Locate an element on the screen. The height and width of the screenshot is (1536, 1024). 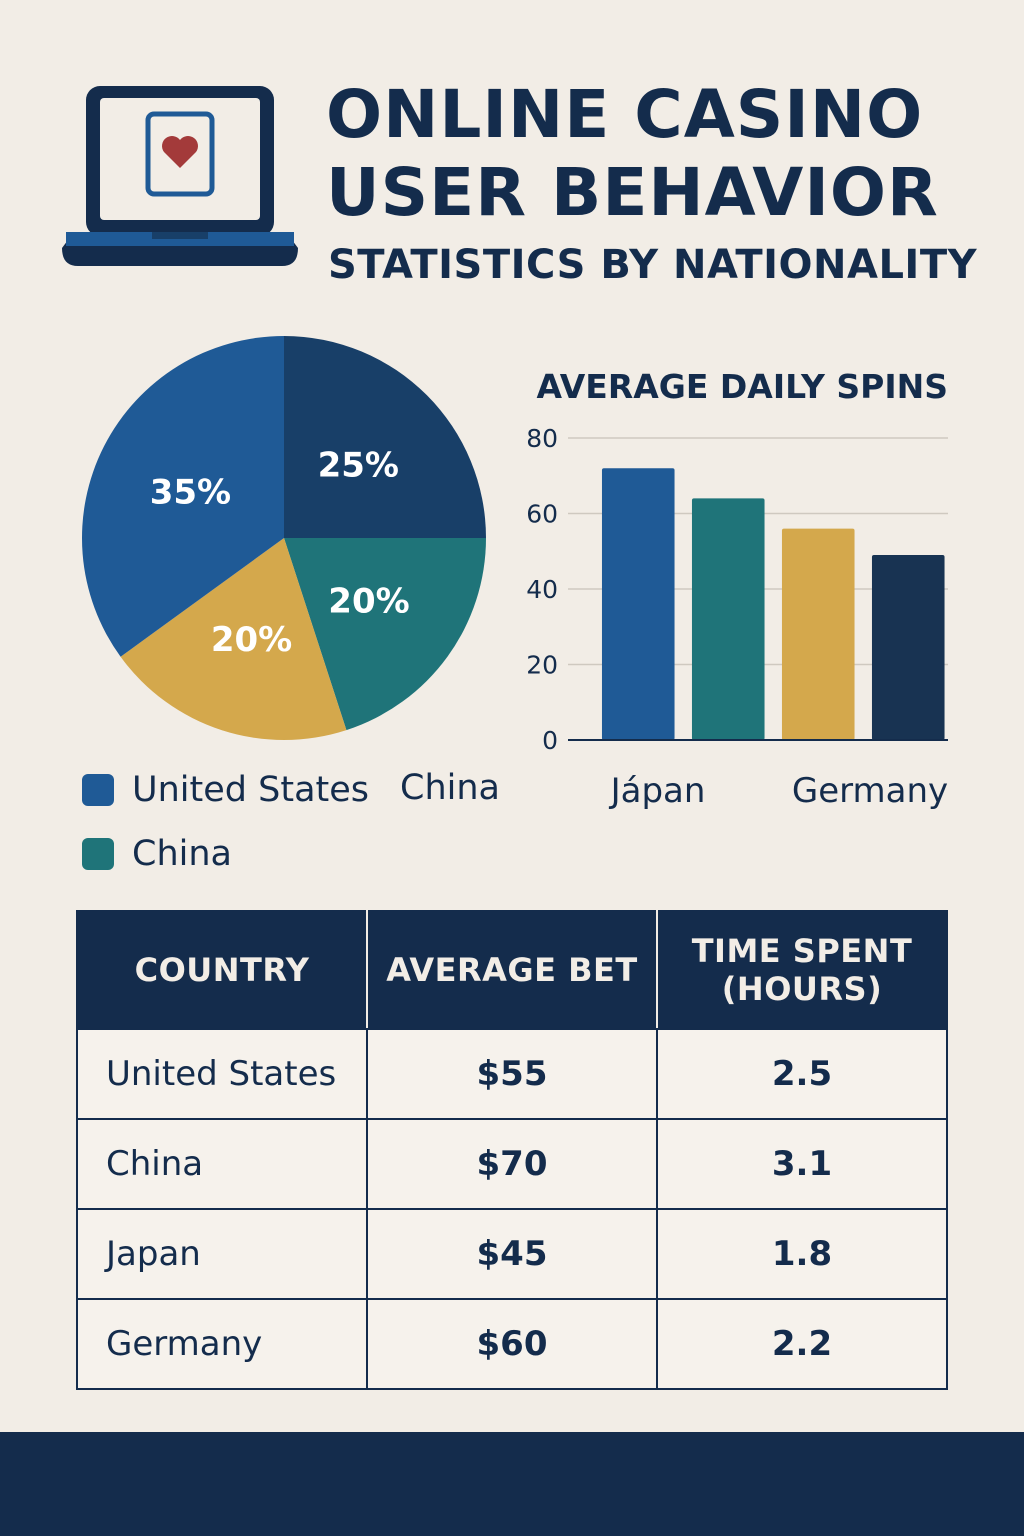
bar-chart-title: AVERAGE DAILY SPINS is located at coordinates (742, 386).